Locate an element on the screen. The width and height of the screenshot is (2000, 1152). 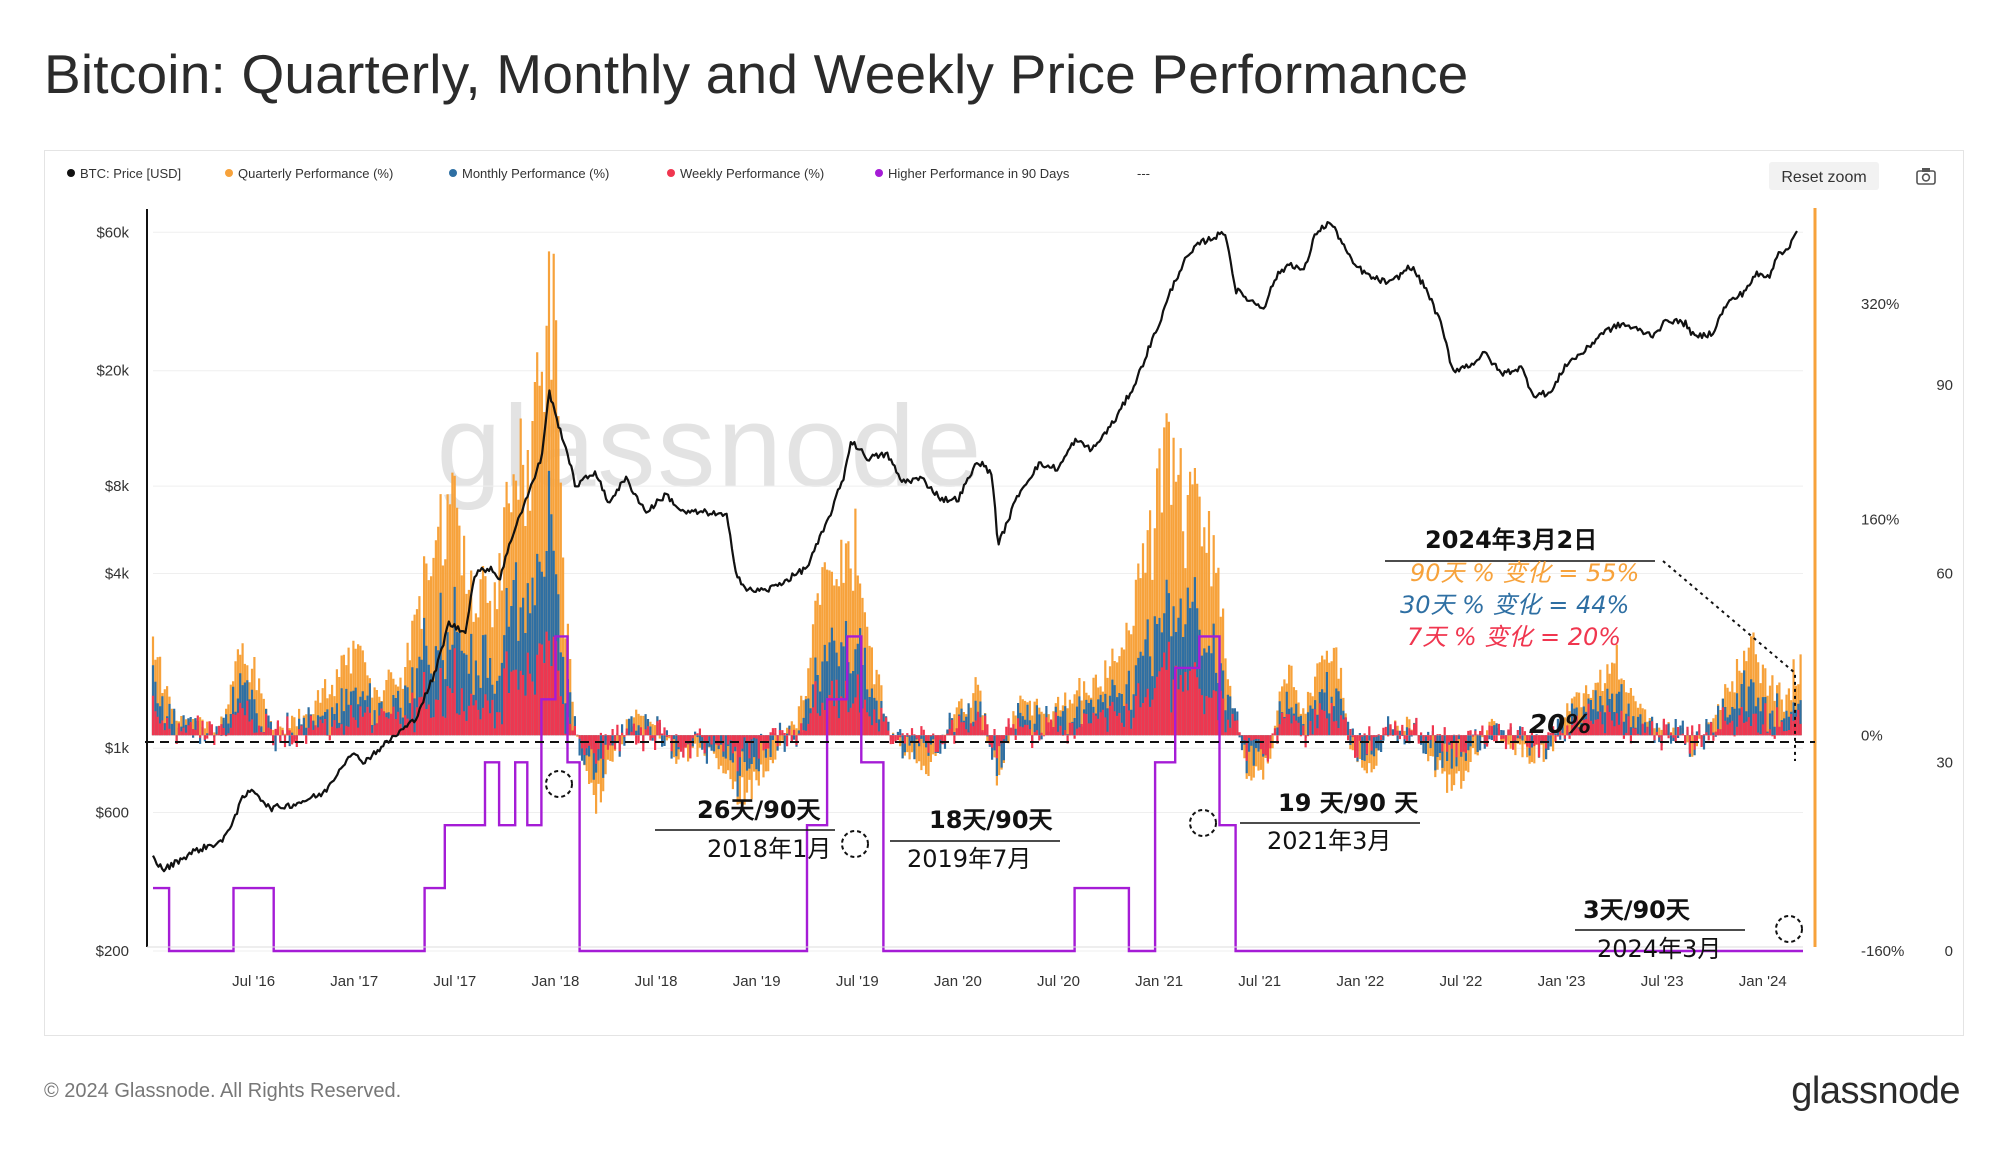
legend-item-1: BTC: Price [USD] is located at coordinates (124, 173).